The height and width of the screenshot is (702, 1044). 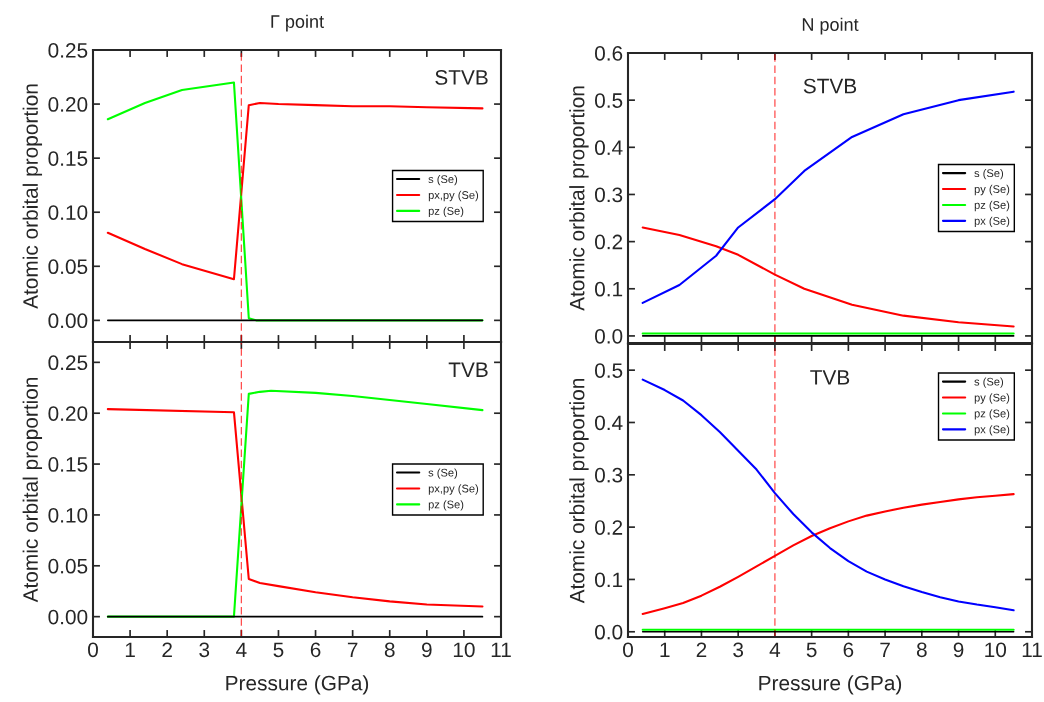 What do you see at coordinates (830, 26) in the screenshot?
I see `chart-title: N point` at bounding box center [830, 26].